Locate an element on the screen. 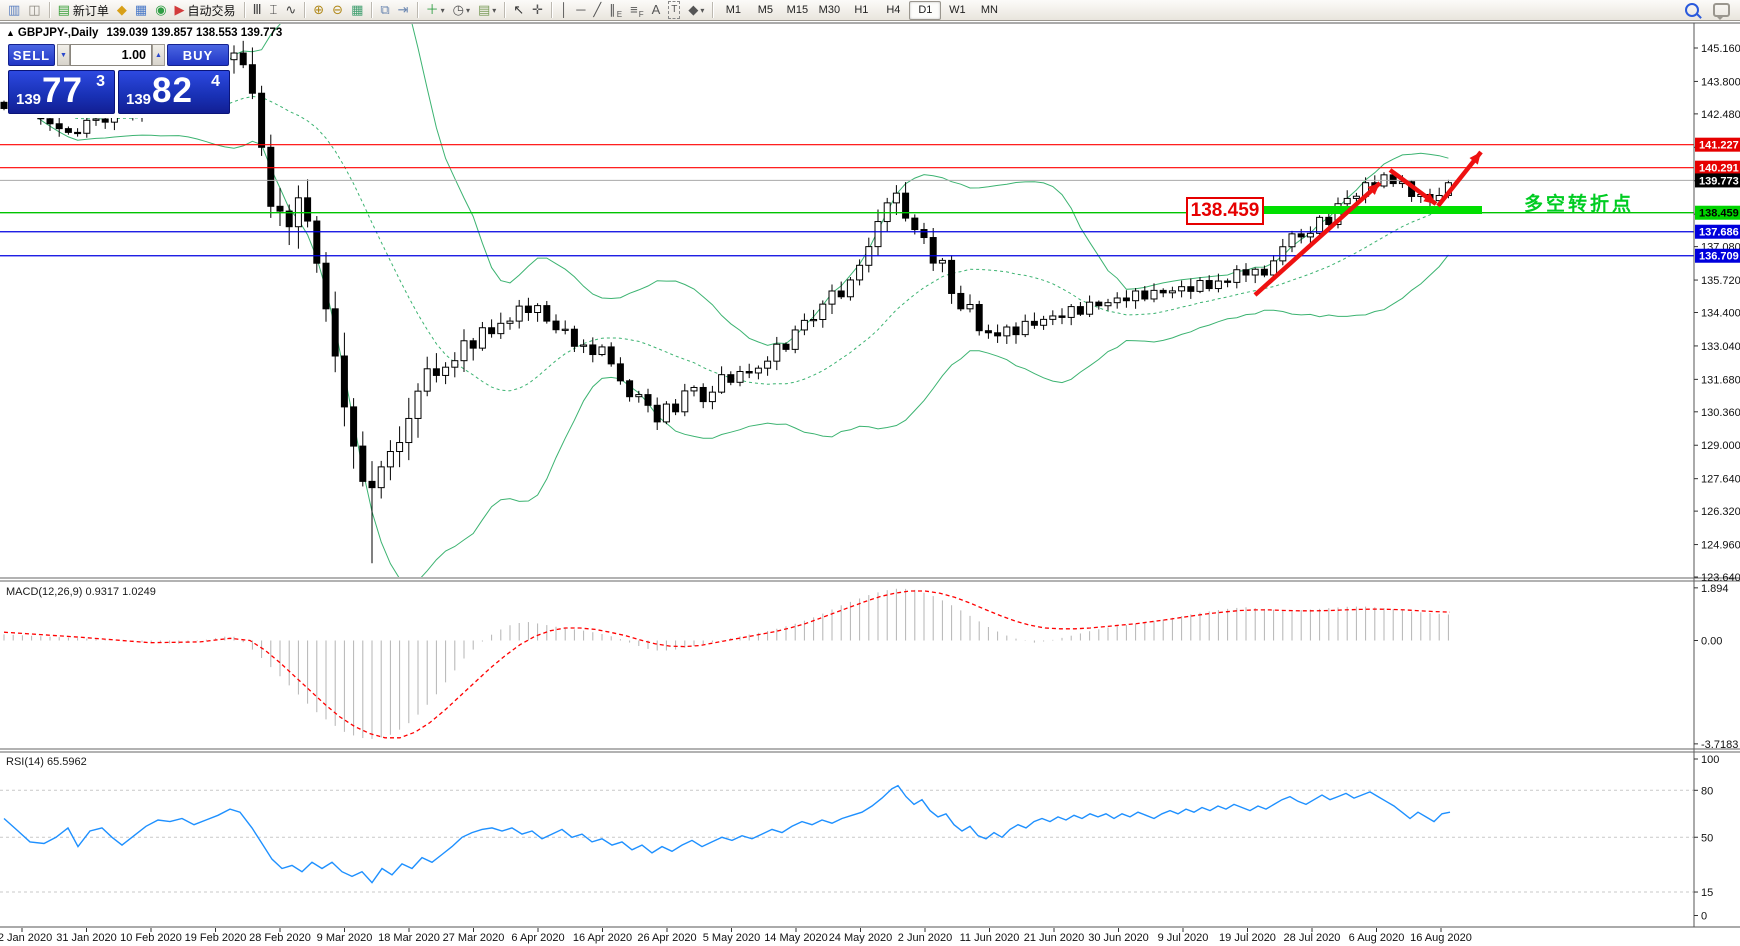 The width and height of the screenshot is (1740, 946). svg-text: 0 is located at coordinates (1704, 917).